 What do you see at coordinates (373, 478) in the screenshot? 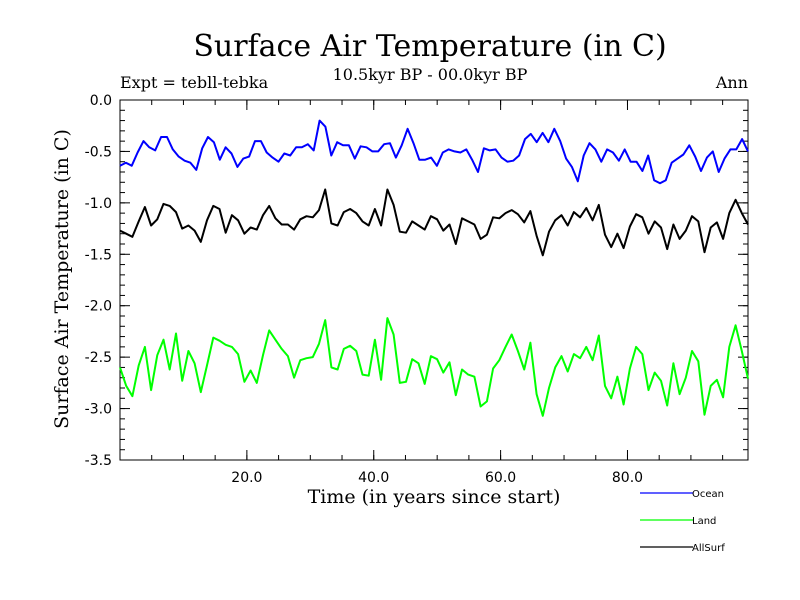
I see `x-tick-label: 40.0` at bounding box center [373, 478].